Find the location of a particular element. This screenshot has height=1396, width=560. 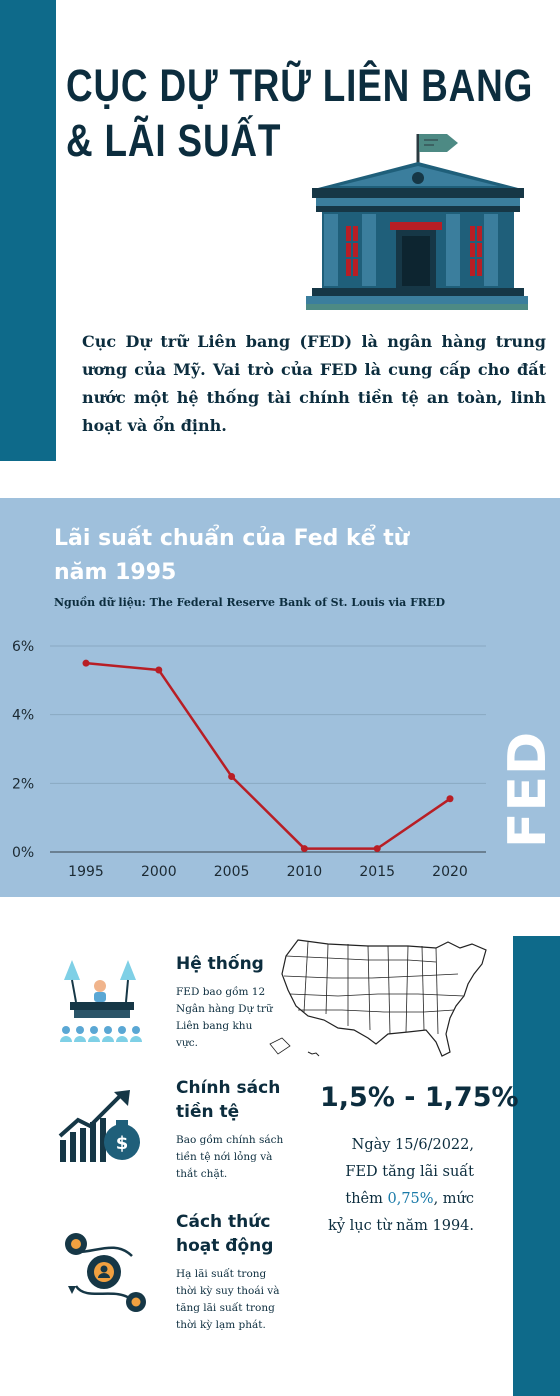

item-operation-title: Cách thức hoạt động is located at coordinates (225, 1234).